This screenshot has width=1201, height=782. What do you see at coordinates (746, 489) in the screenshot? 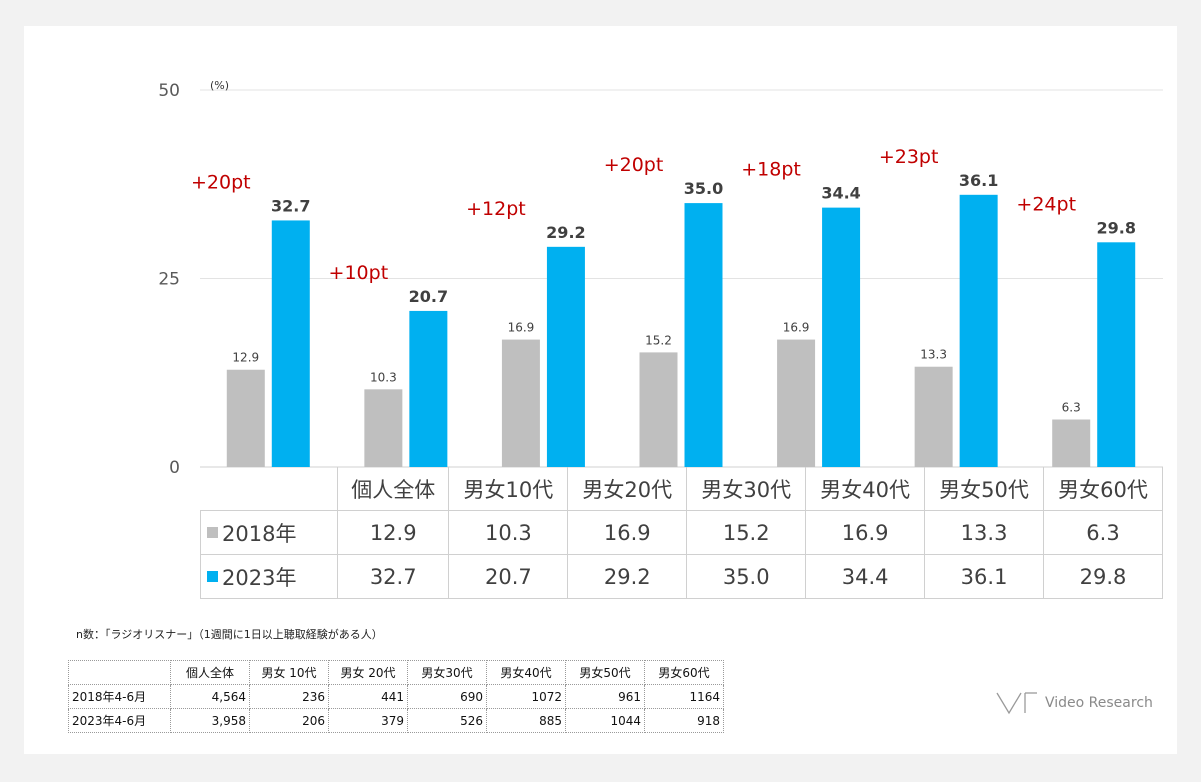
I see `category-label: 男女30代` at bounding box center [746, 489].